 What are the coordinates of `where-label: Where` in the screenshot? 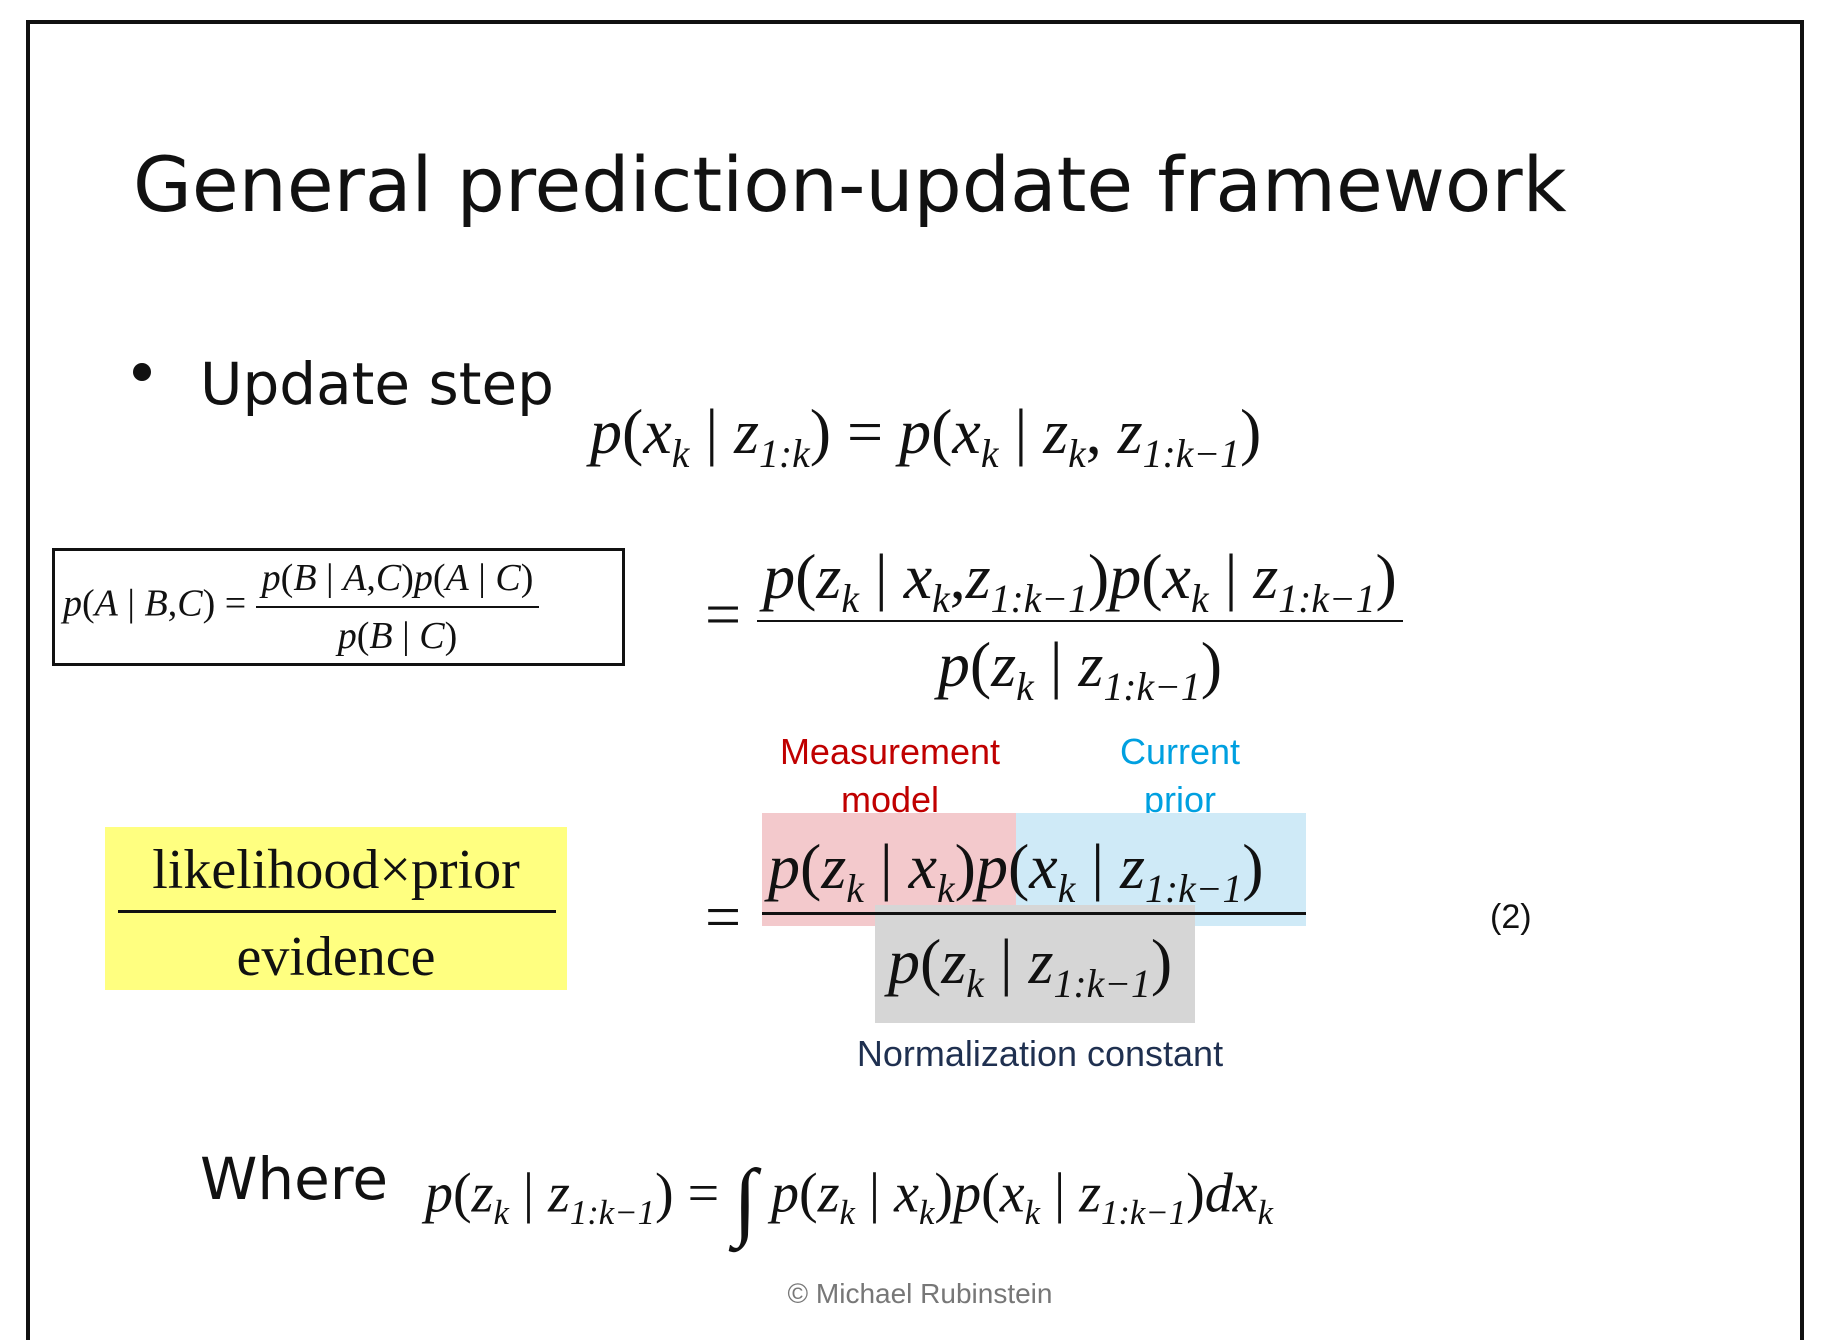 It's located at (294, 1179).